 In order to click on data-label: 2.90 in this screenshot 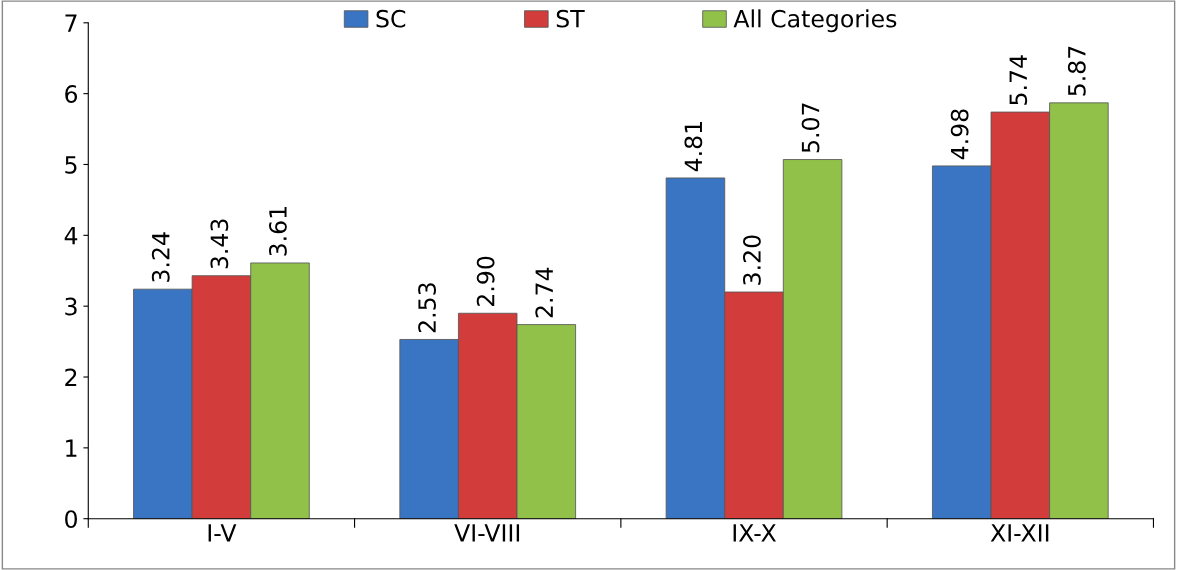, I will do `click(485, 281)`.